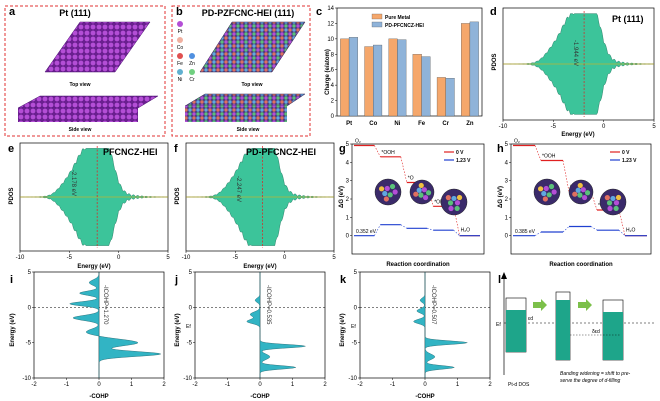  I want to click on panel-c-ytick-label: 8, so click(333, 55).